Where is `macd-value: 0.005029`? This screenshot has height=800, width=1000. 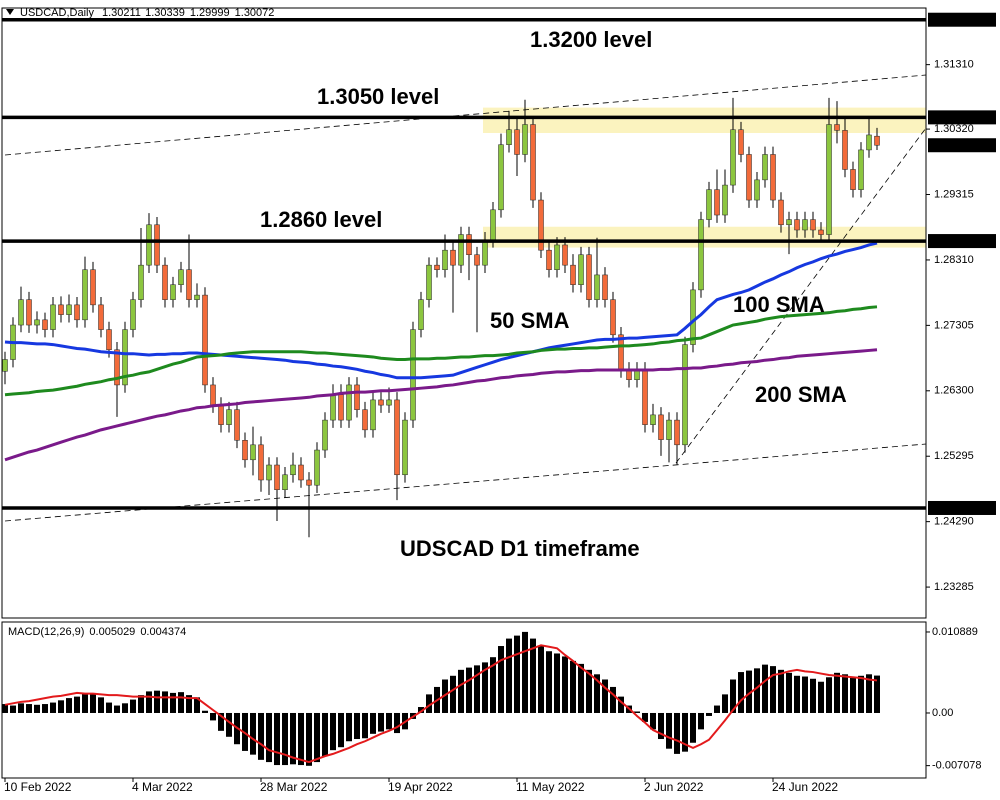
macd-value: 0.005029 is located at coordinates (112, 632).